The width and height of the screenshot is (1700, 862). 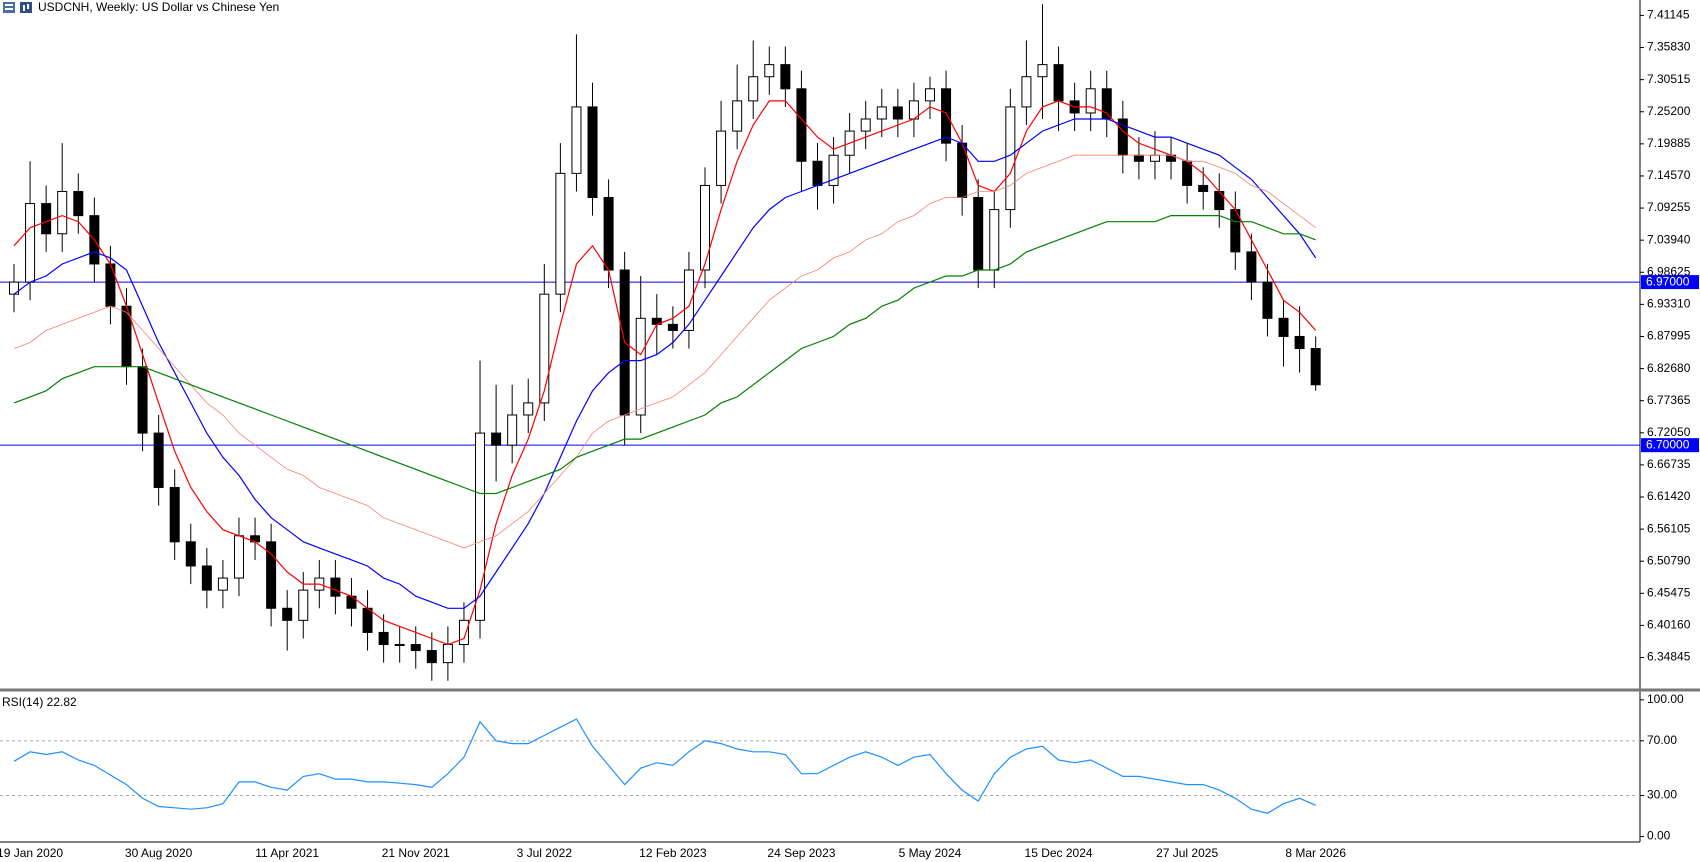 What do you see at coordinates (801, 853) in the screenshot?
I see `x-tick-label: 24 Sep 2023` at bounding box center [801, 853].